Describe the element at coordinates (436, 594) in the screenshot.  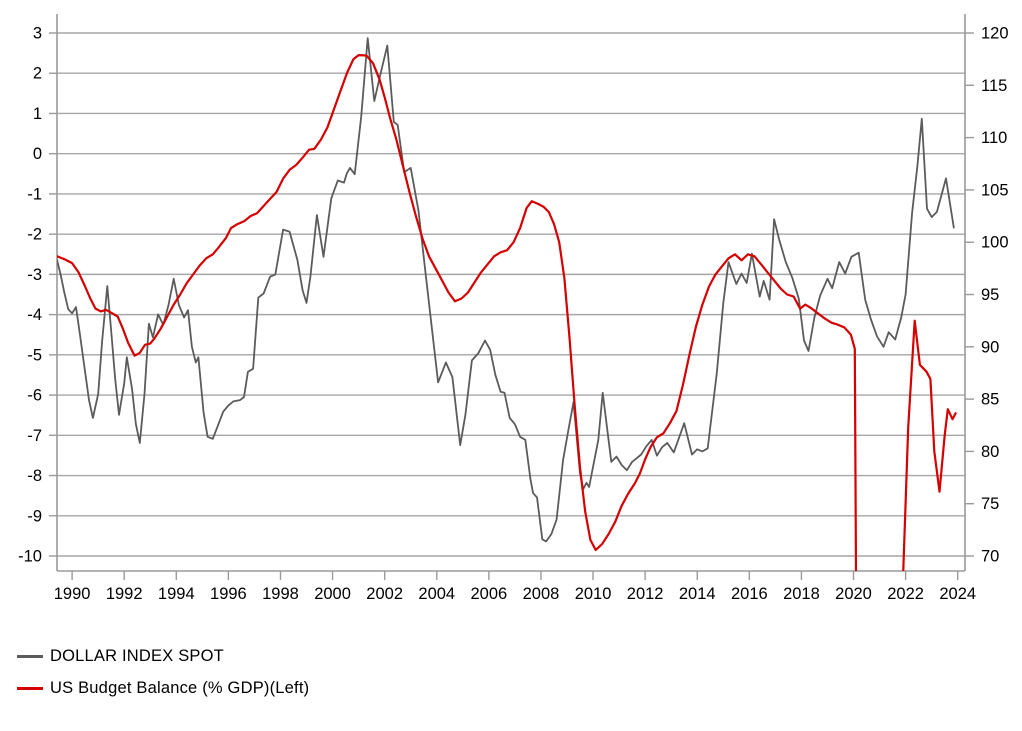
I see `x-tick-label: 2004` at that location.